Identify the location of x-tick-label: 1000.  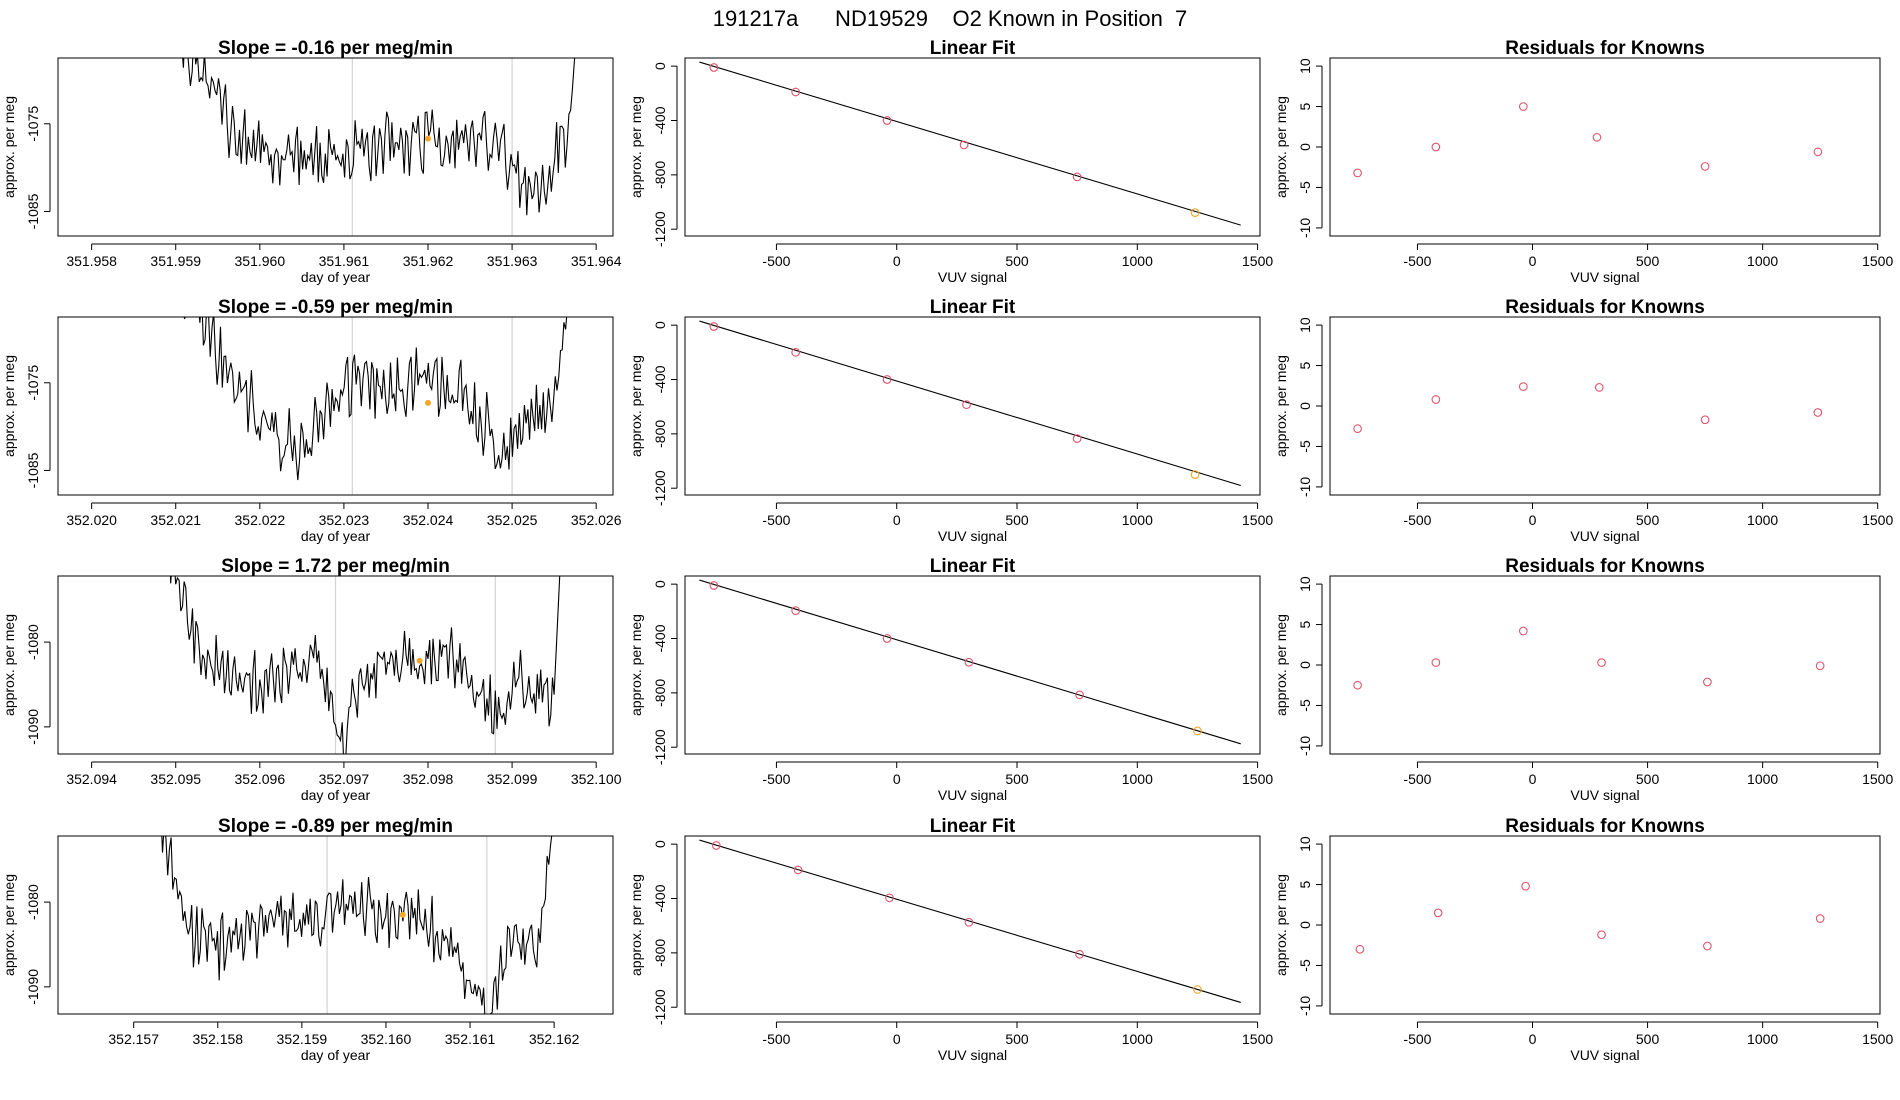
(1137, 1039).